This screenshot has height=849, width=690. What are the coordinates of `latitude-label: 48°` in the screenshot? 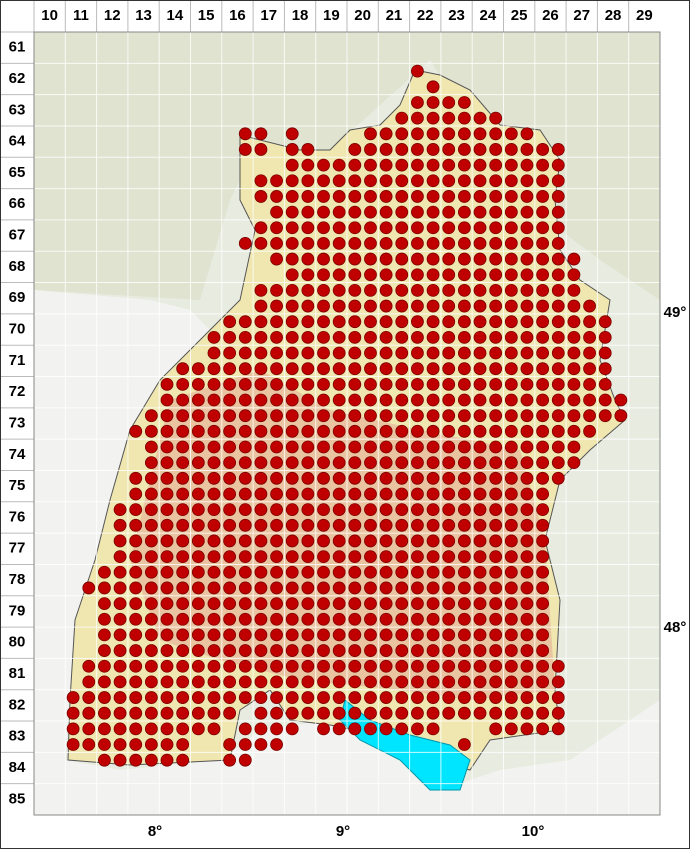 It's located at (675, 627).